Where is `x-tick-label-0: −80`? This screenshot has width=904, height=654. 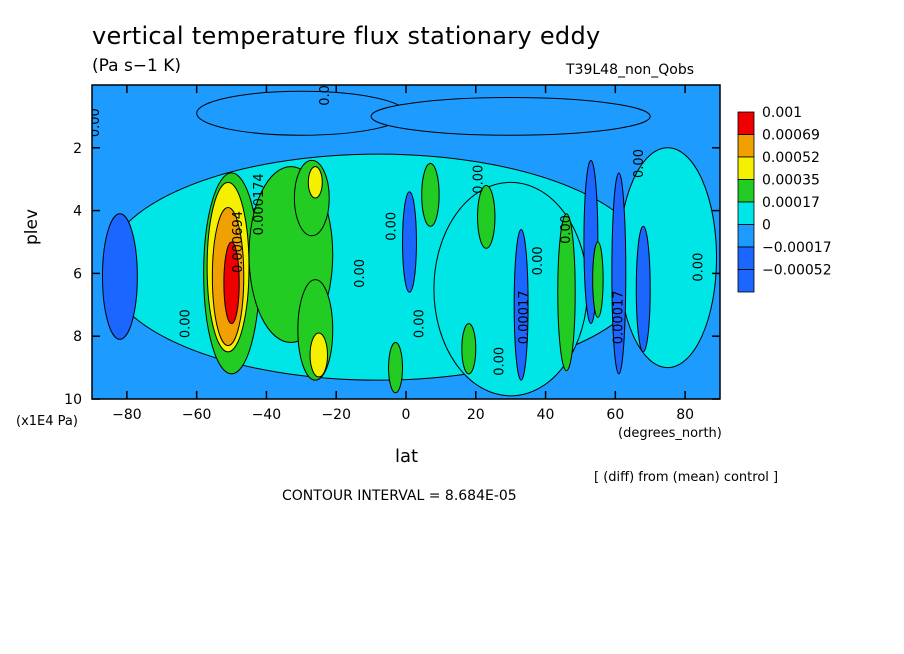
x-tick-label-0: −80 is located at coordinates (127, 415).